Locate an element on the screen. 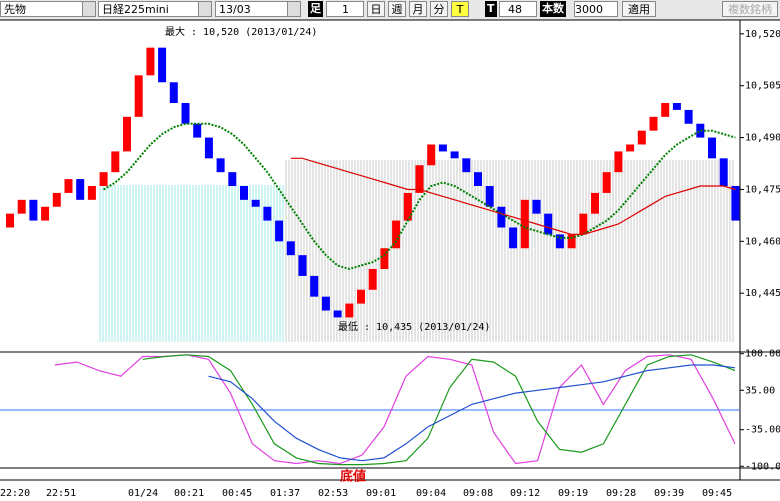 The image size is (780, 501). x-tick-label: 09:39 is located at coordinates (669, 493).